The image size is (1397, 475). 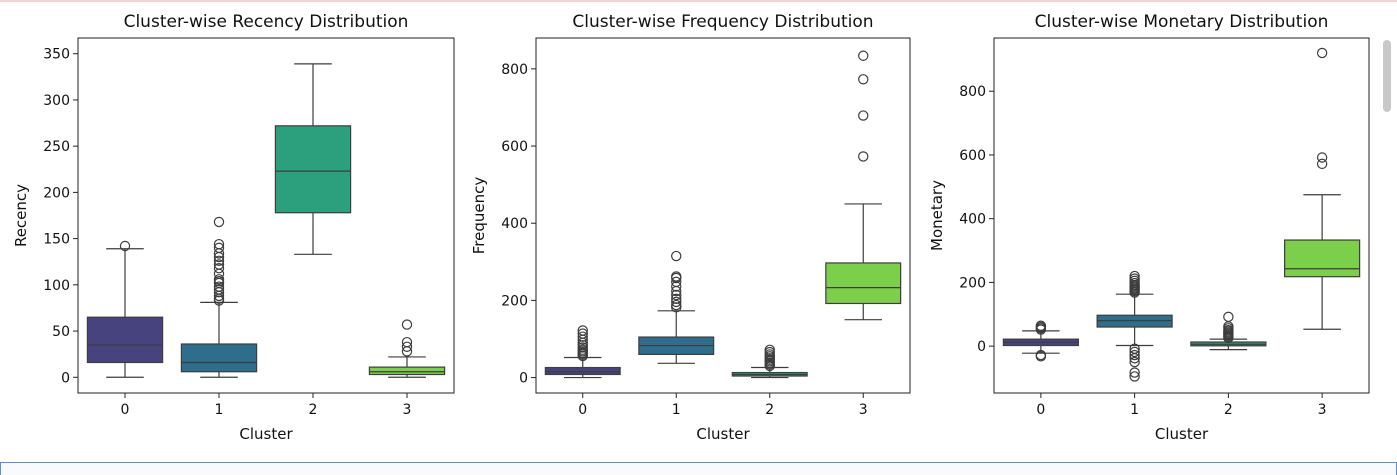 What do you see at coordinates (937, 215) in the screenshot?
I see `y-axis-label: Monetary` at bounding box center [937, 215].